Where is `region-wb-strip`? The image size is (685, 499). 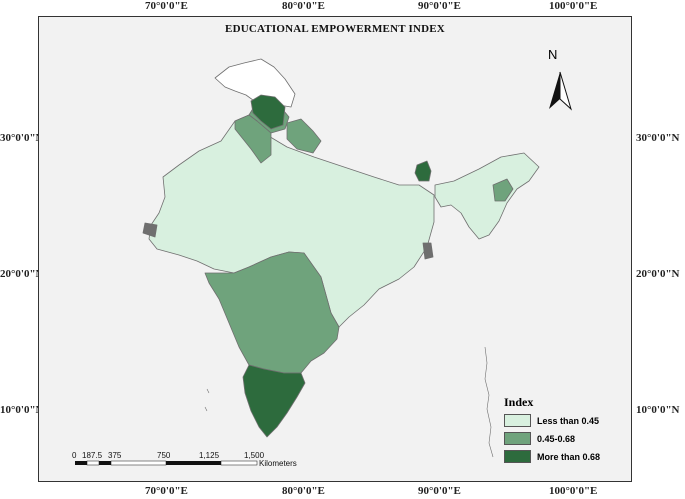
region-wb-strip is located at coordinates (428, 251).